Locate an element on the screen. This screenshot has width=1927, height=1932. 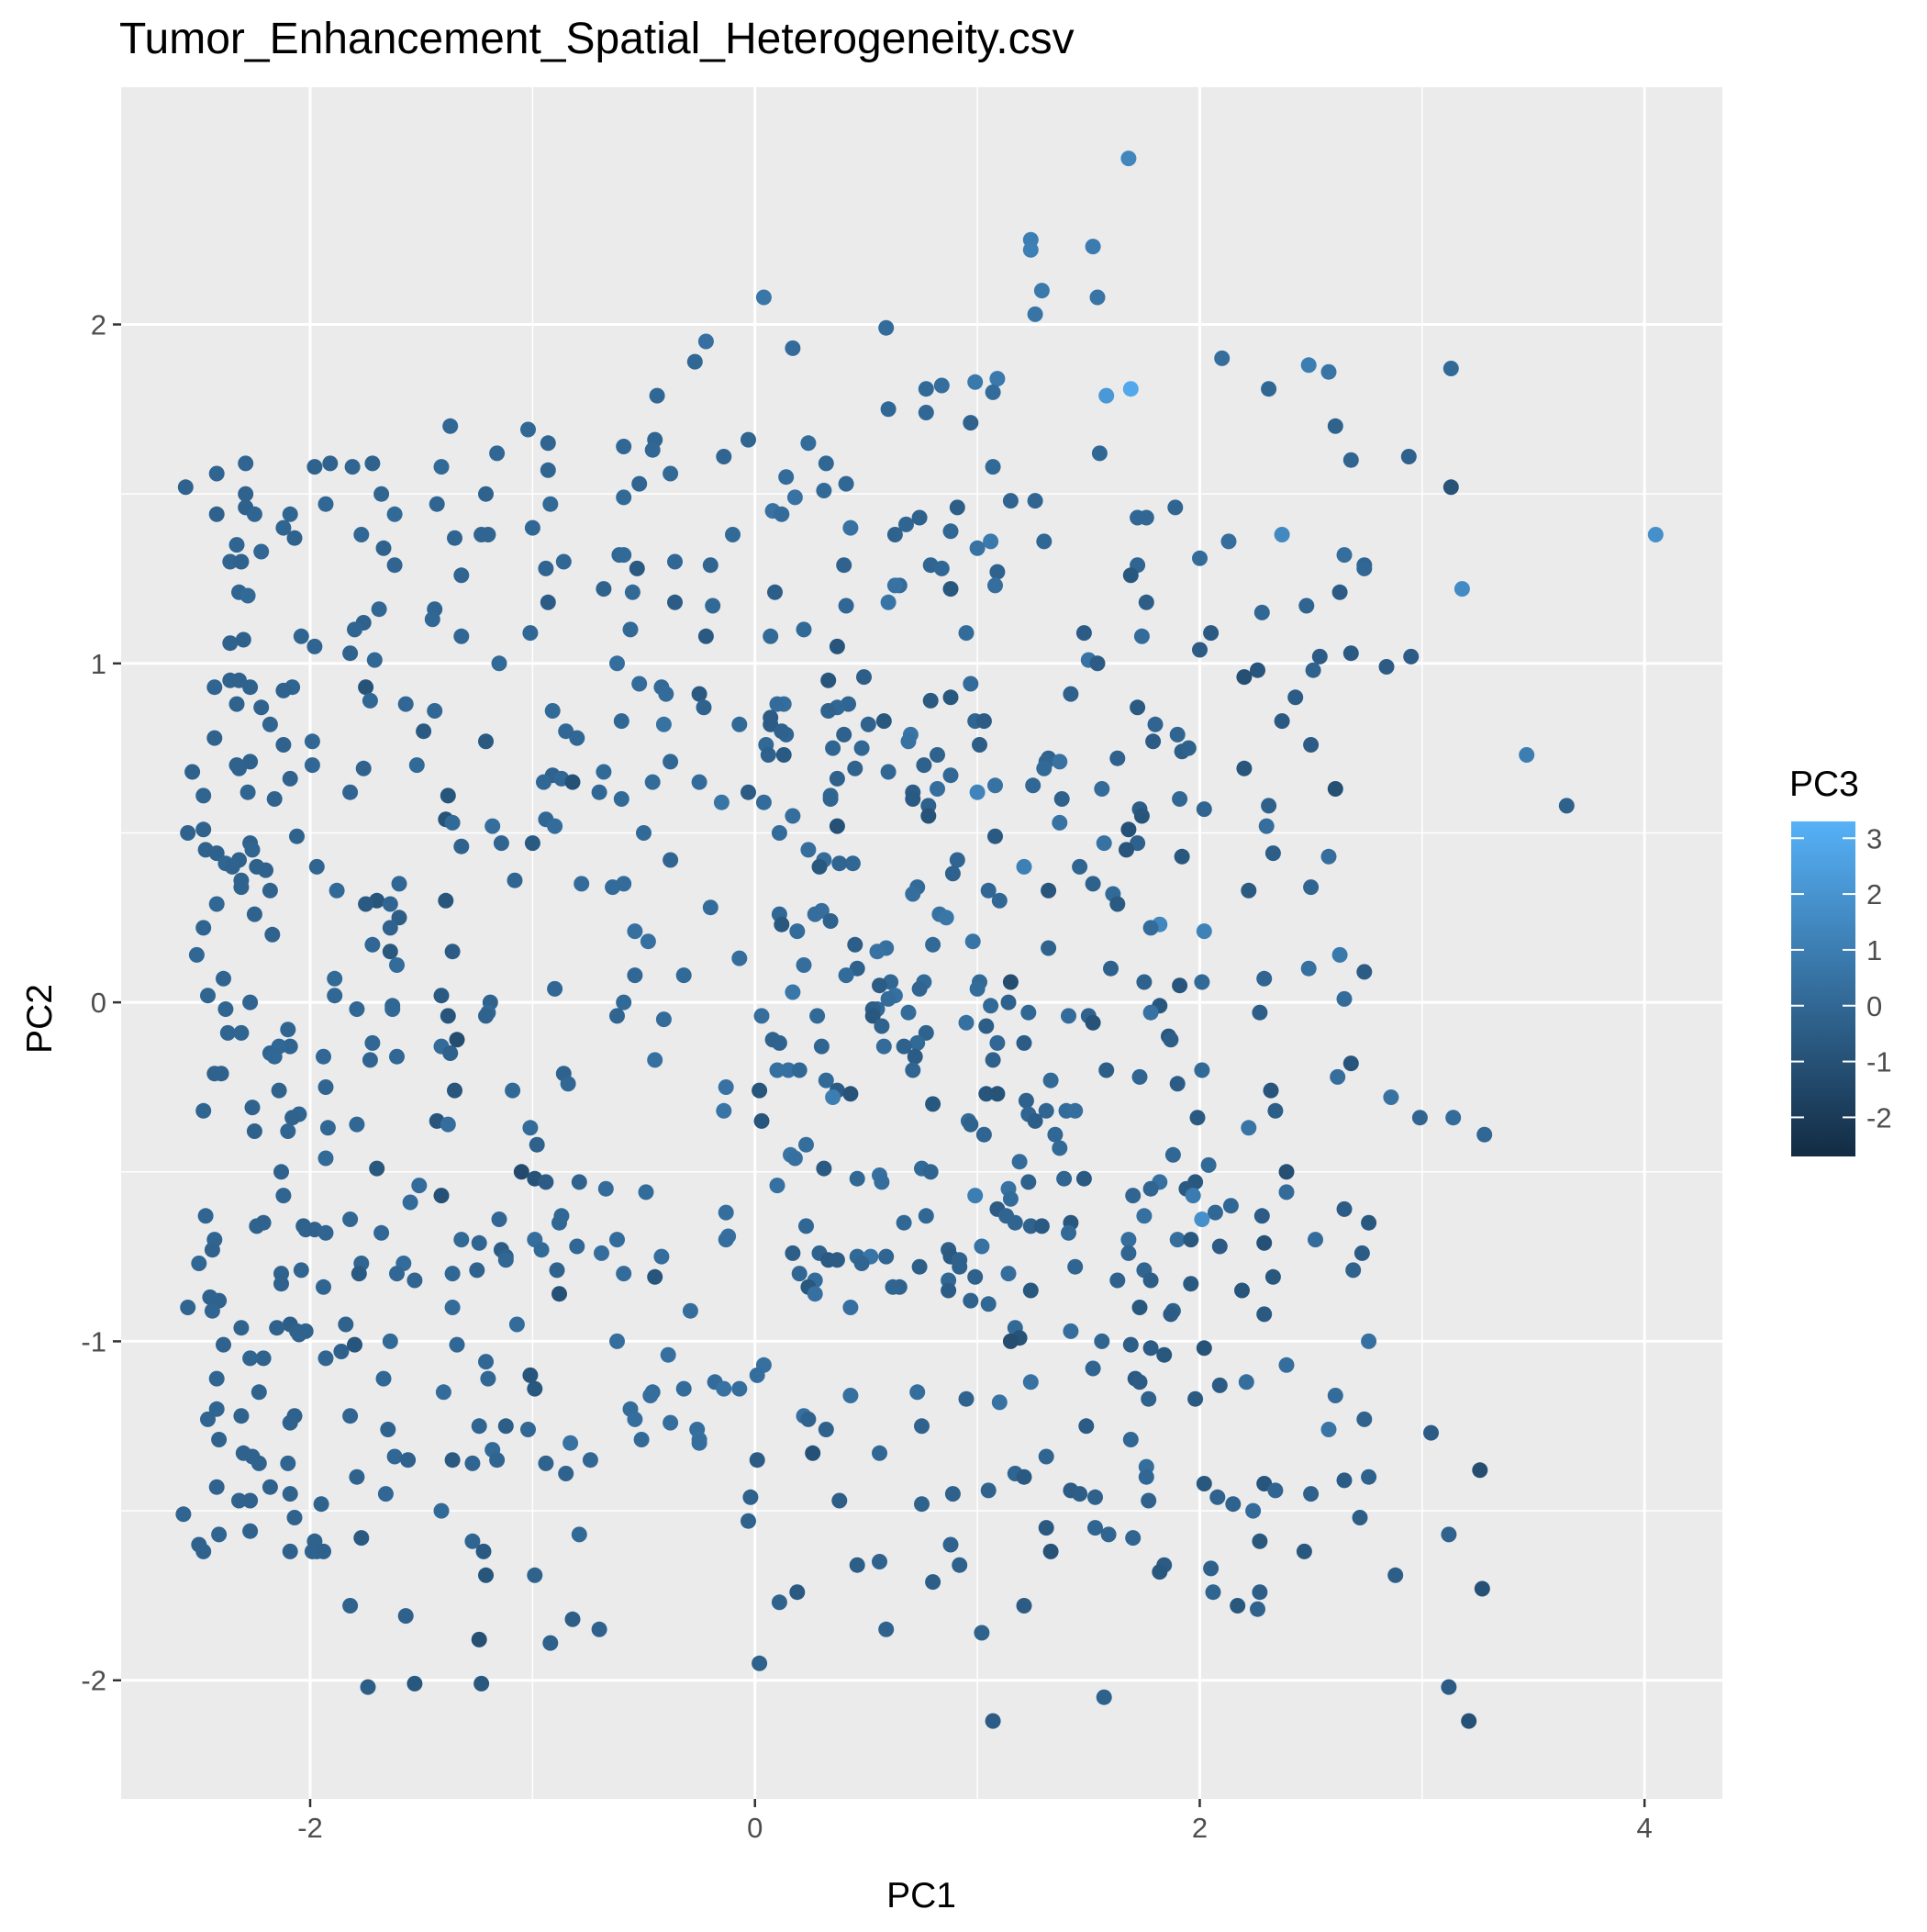
x-tick-label: 0 is located at coordinates (755, 1828).